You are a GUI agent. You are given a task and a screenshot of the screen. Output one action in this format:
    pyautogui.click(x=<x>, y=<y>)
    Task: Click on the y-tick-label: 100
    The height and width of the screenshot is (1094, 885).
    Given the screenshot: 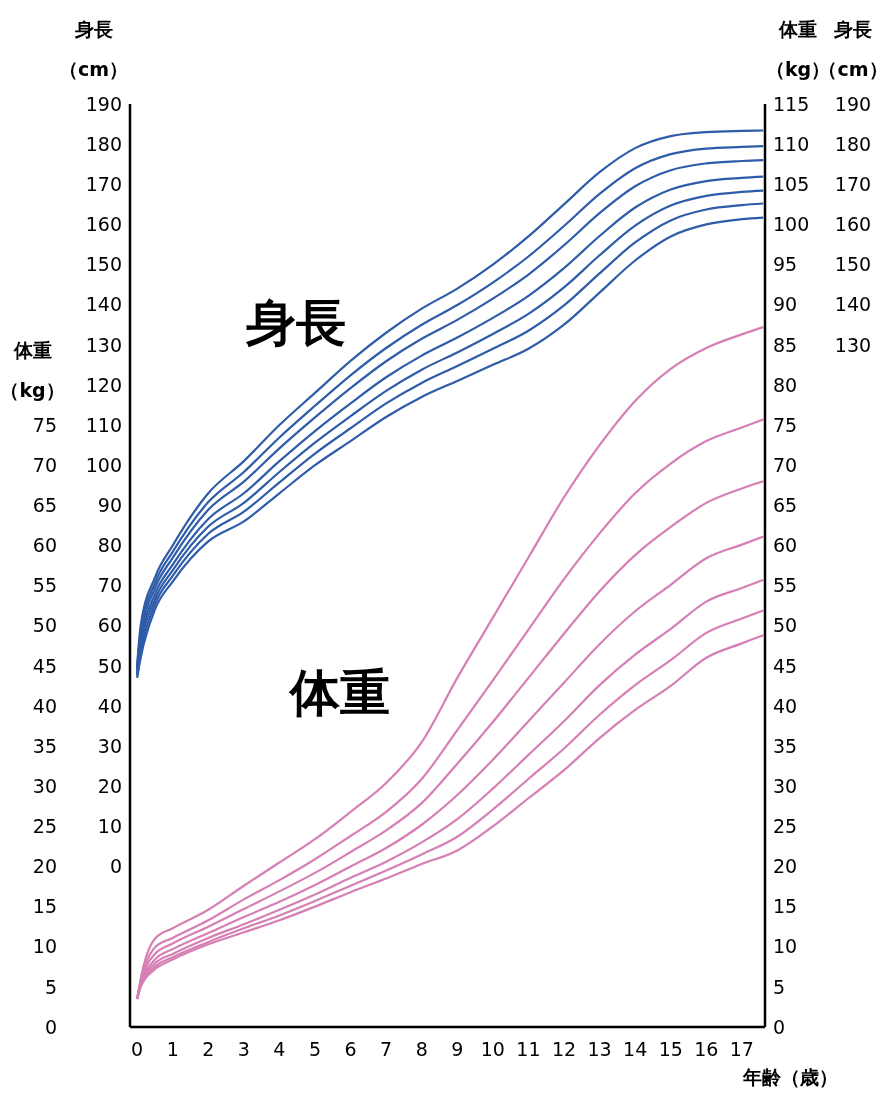 What is the action you would take?
    pyautogui.click(x=103, y=464)
    